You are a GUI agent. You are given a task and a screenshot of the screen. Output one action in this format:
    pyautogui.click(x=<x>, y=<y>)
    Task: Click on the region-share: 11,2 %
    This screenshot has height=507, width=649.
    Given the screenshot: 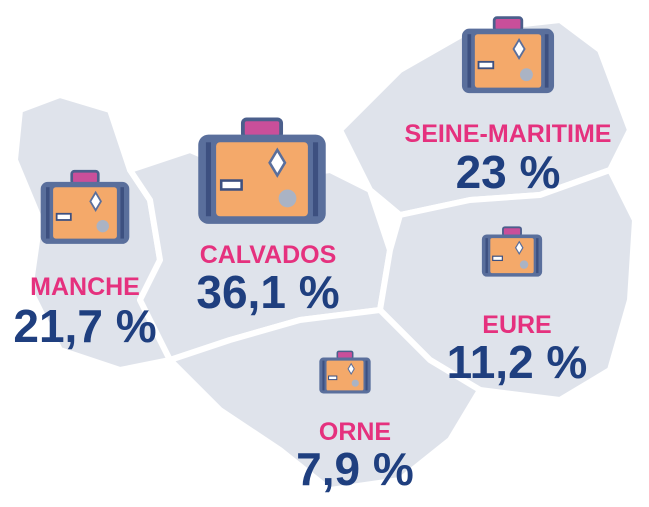 What is the action you would take?
    pyautogui.click(x=517, y=362)
    